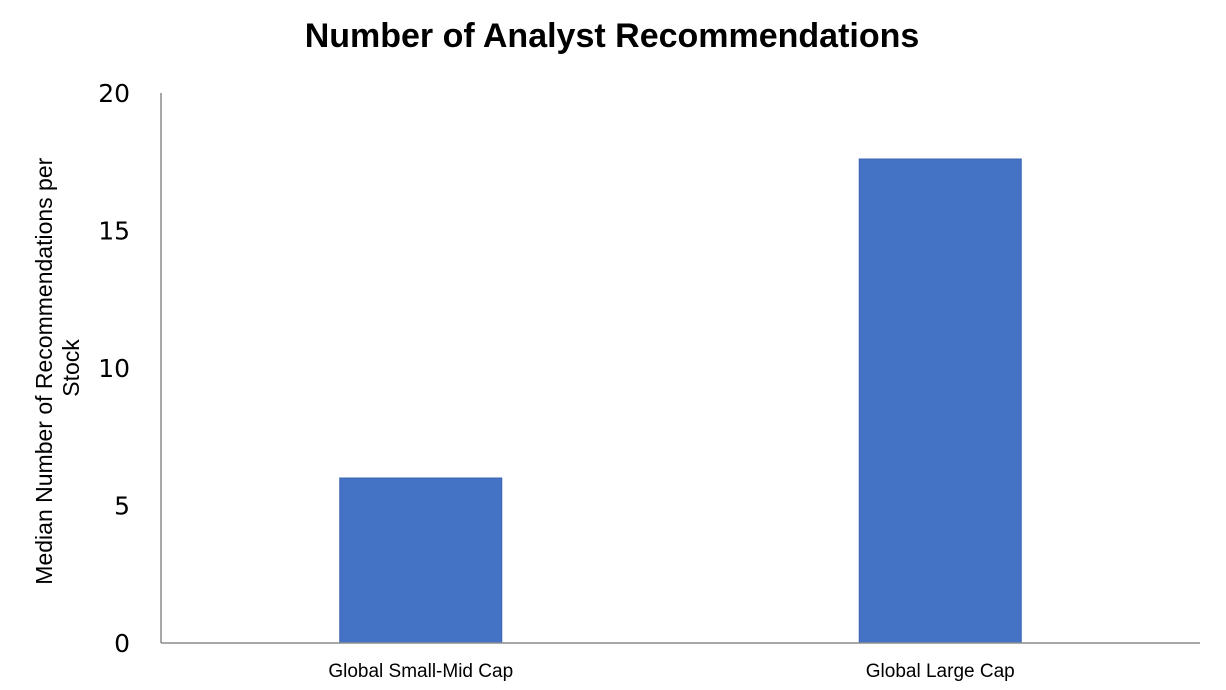  What do you see at coordinates (420, 671) in the screenshot?
I see `x-tick-label: Global Small-Mid Cap` at bounding box center [420, 671].